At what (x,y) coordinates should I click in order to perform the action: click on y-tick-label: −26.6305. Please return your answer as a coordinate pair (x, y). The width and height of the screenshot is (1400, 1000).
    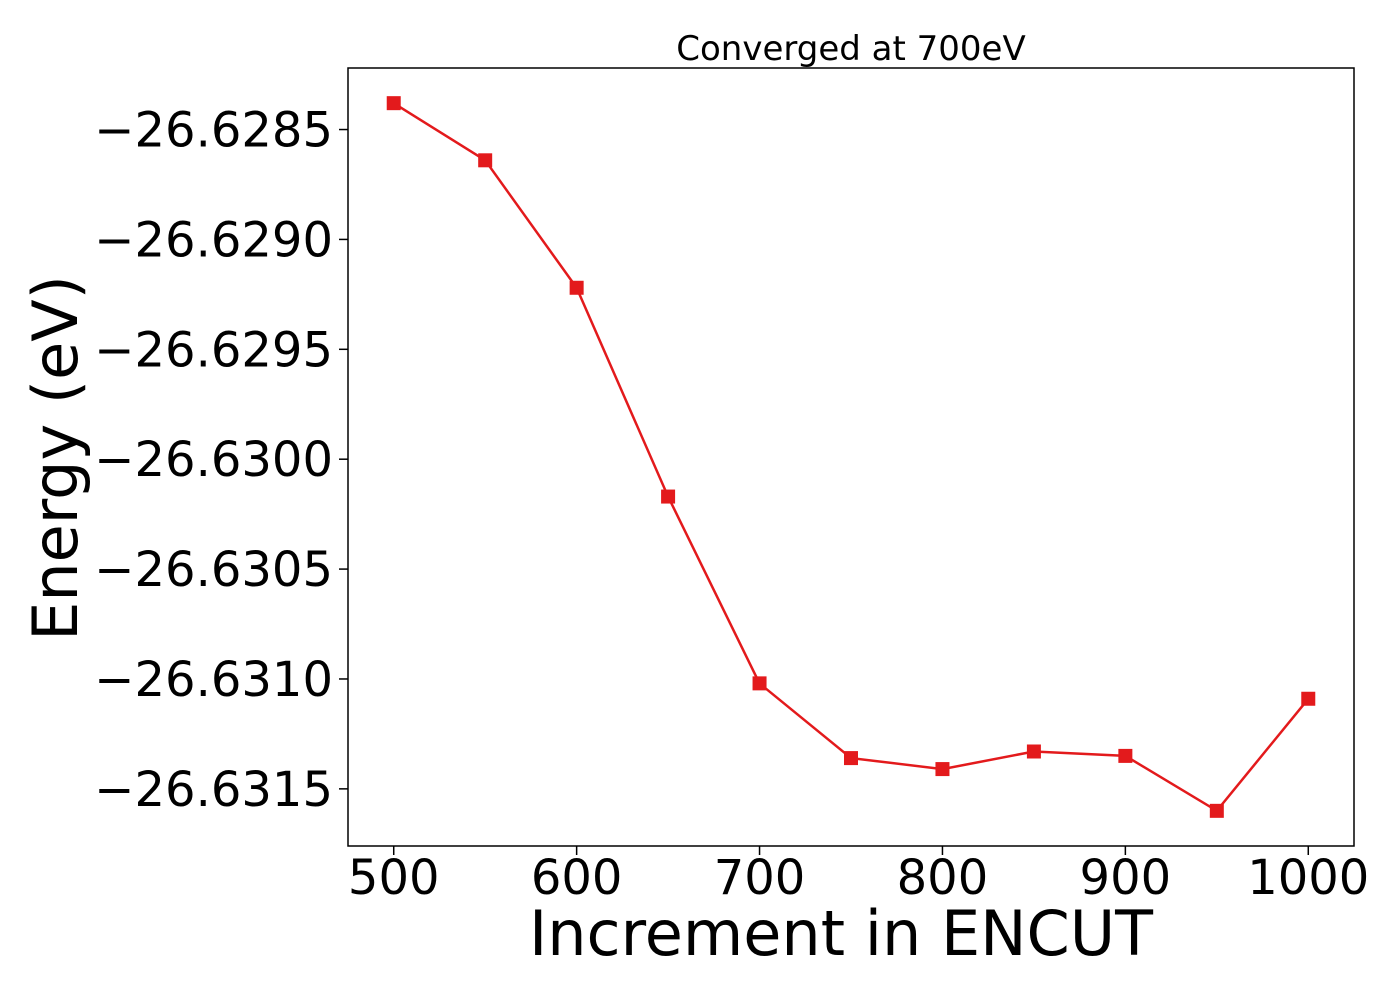
    Looking at the image, I should click on (213, 570).